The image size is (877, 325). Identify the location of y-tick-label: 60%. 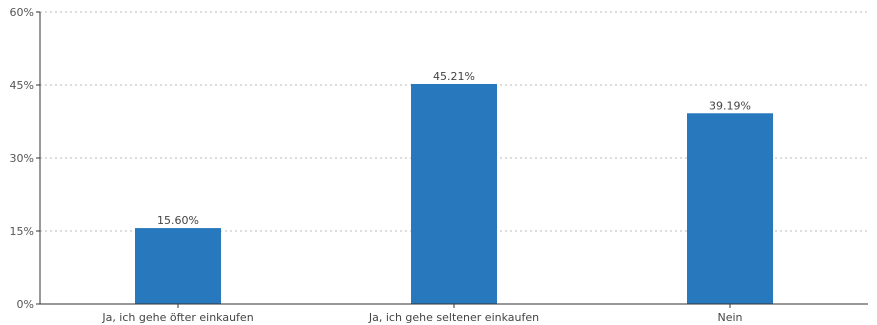
(22, 12).